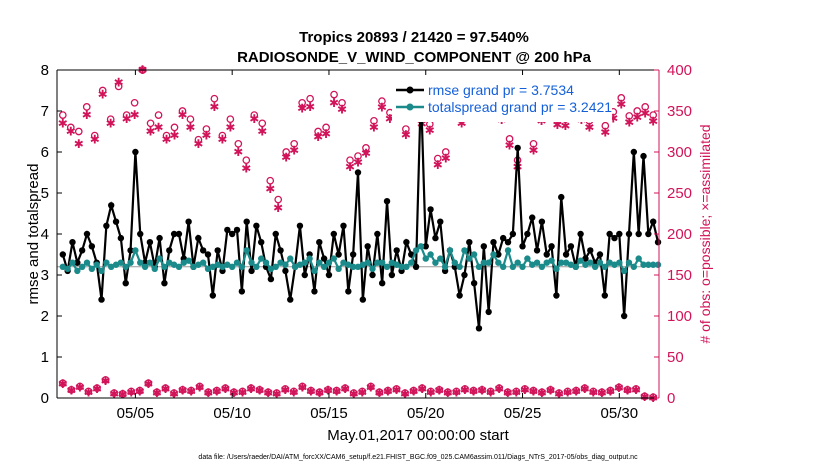  What do you see at coordinates (671, 398) in the screenshot?
I see `y-right-tick-label: 0` at bounding box center [671, 398].